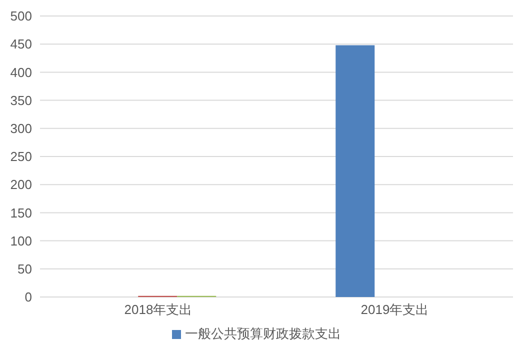 Image resolution: width=517 pixels, height=347 pixels. What do you see at coordinates (21, 44) in the screenshot?
I see `y-tick-label: 450` at bounding box center [21, 44].